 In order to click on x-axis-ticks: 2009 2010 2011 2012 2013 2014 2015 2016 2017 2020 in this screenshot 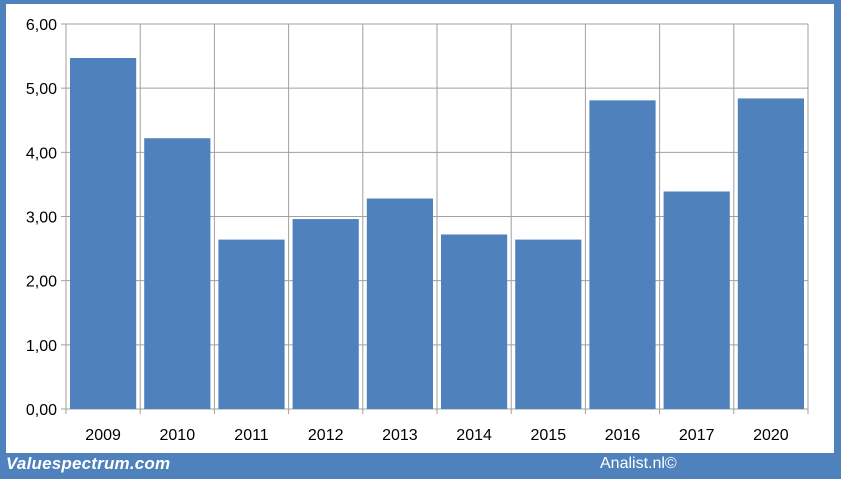, I will do `click(436, 435)`.